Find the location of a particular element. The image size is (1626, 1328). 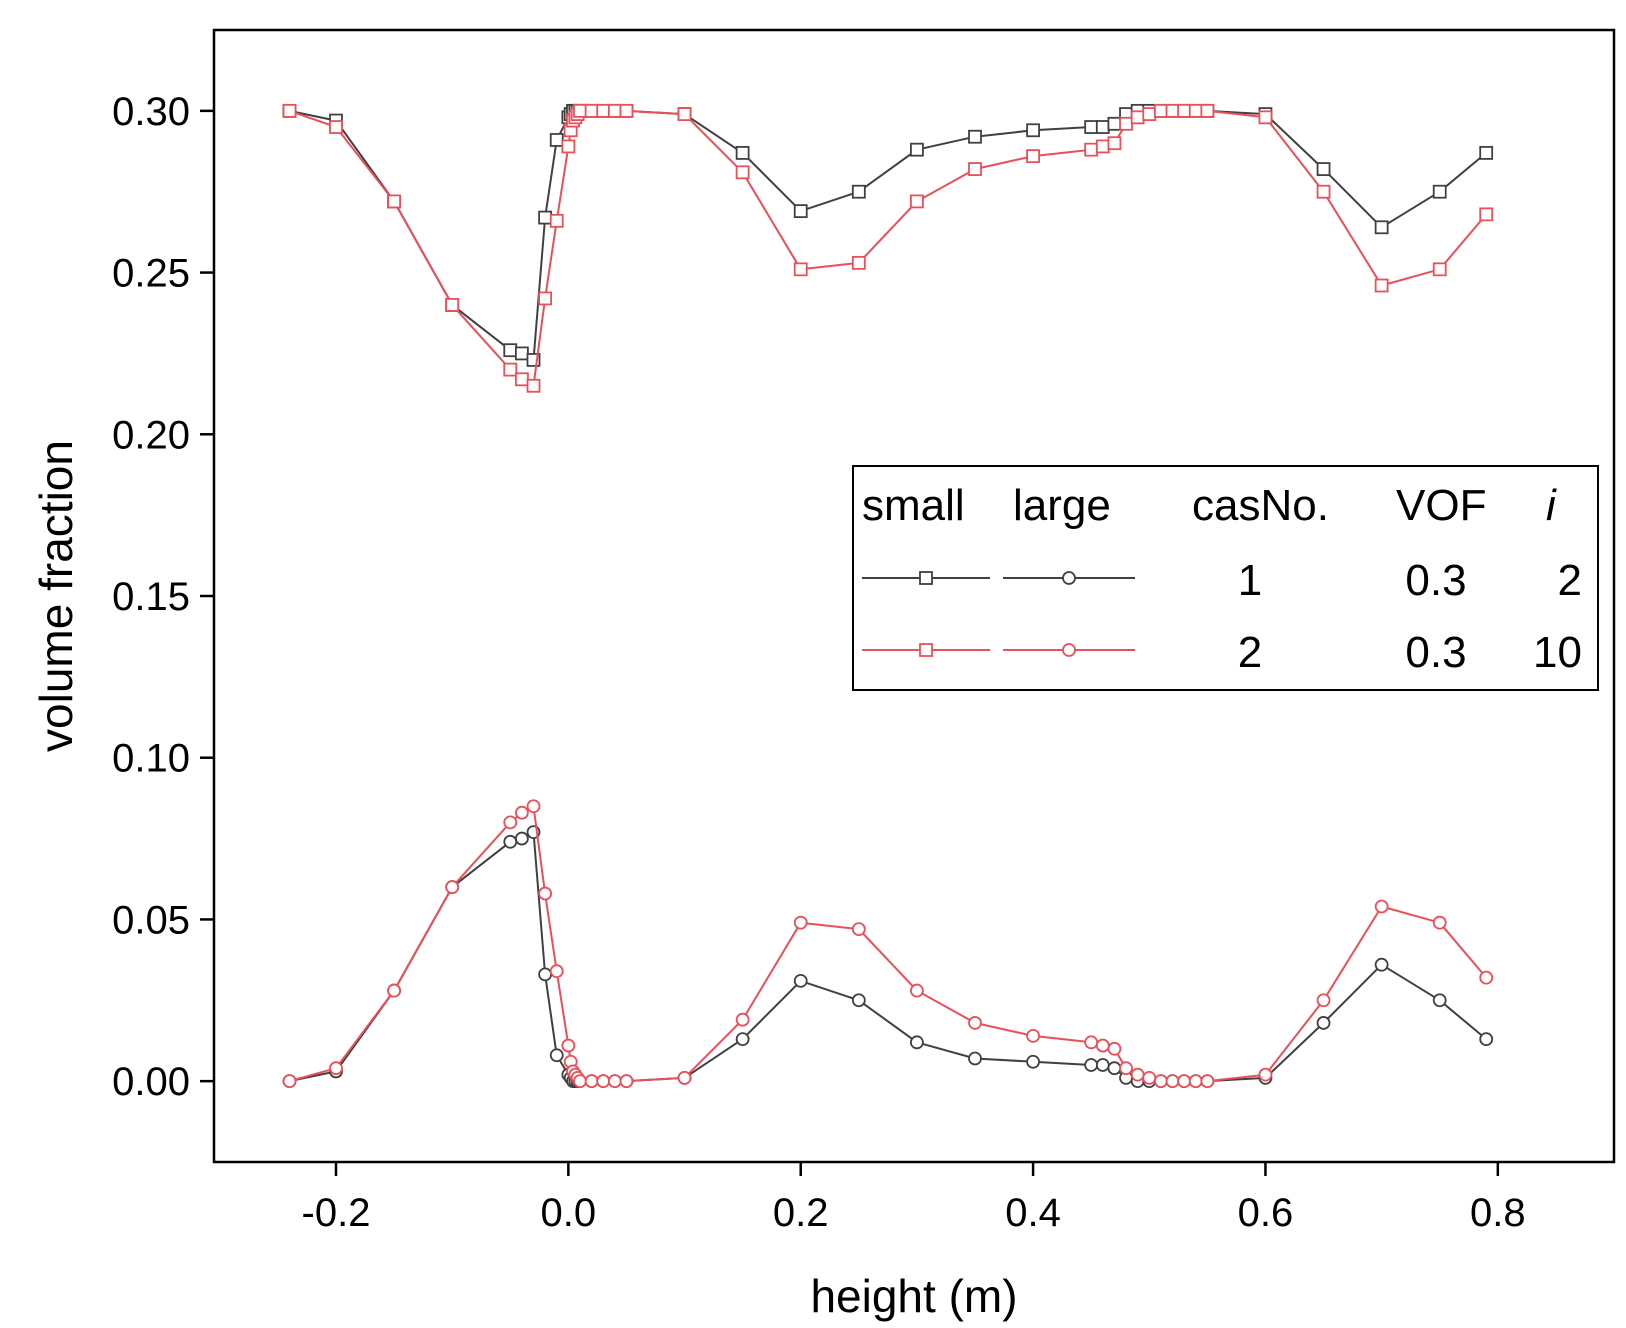

y-axis-label: volume fraction is located at coordinates (56, 596).